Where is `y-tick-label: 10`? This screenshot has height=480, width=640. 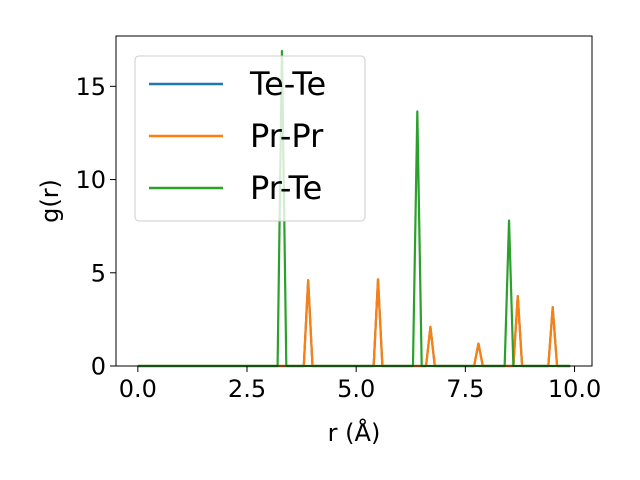 y-tick-label: 10 is located at coordinates (90, 180).